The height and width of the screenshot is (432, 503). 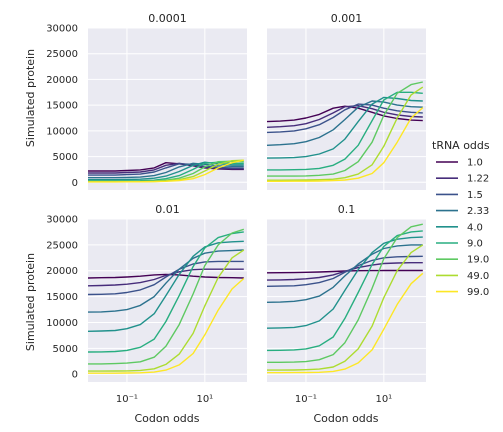 I want to click on legend-entry: 9.0, so click(x=459, y=244).